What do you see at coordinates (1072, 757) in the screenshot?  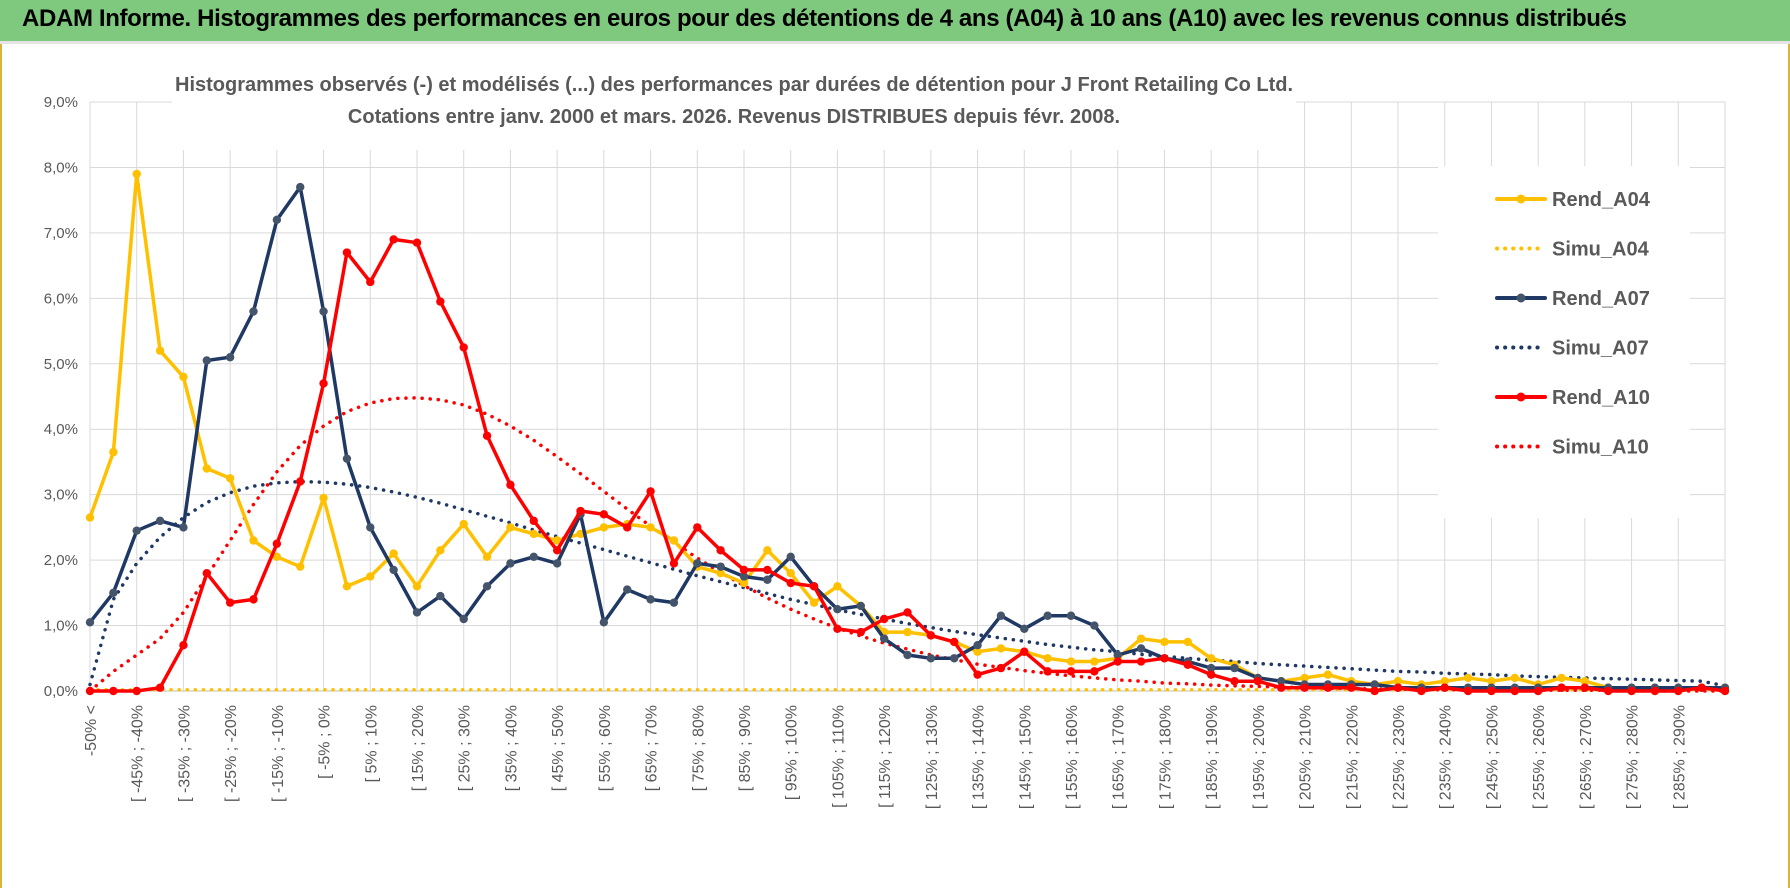 I see `x-tick-label: [ 155% ; 160%` at bounding box center [1072, 757].